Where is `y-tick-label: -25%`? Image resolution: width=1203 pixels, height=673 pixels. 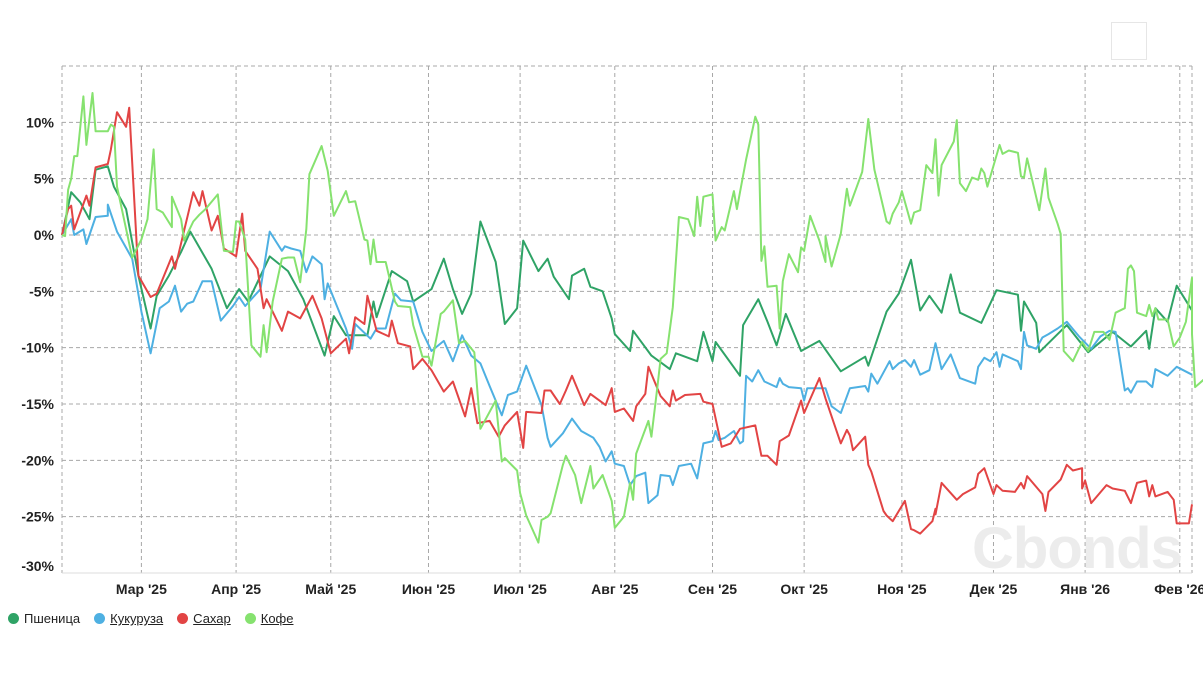
y-tick-label: -25% is located at coordinates (37, 517).